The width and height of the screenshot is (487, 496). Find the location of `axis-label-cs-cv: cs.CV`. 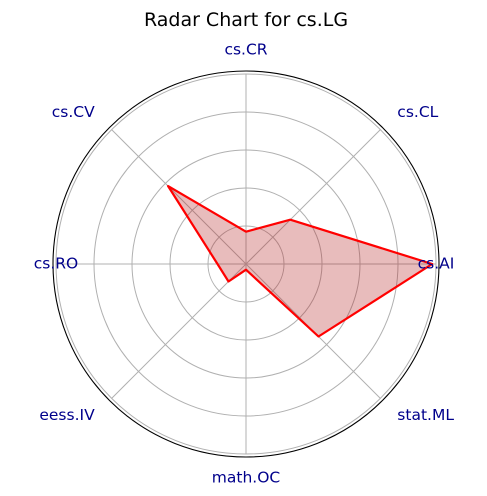

axis-label-cs-cv: cs.CV is located at coordinates (73, 112).